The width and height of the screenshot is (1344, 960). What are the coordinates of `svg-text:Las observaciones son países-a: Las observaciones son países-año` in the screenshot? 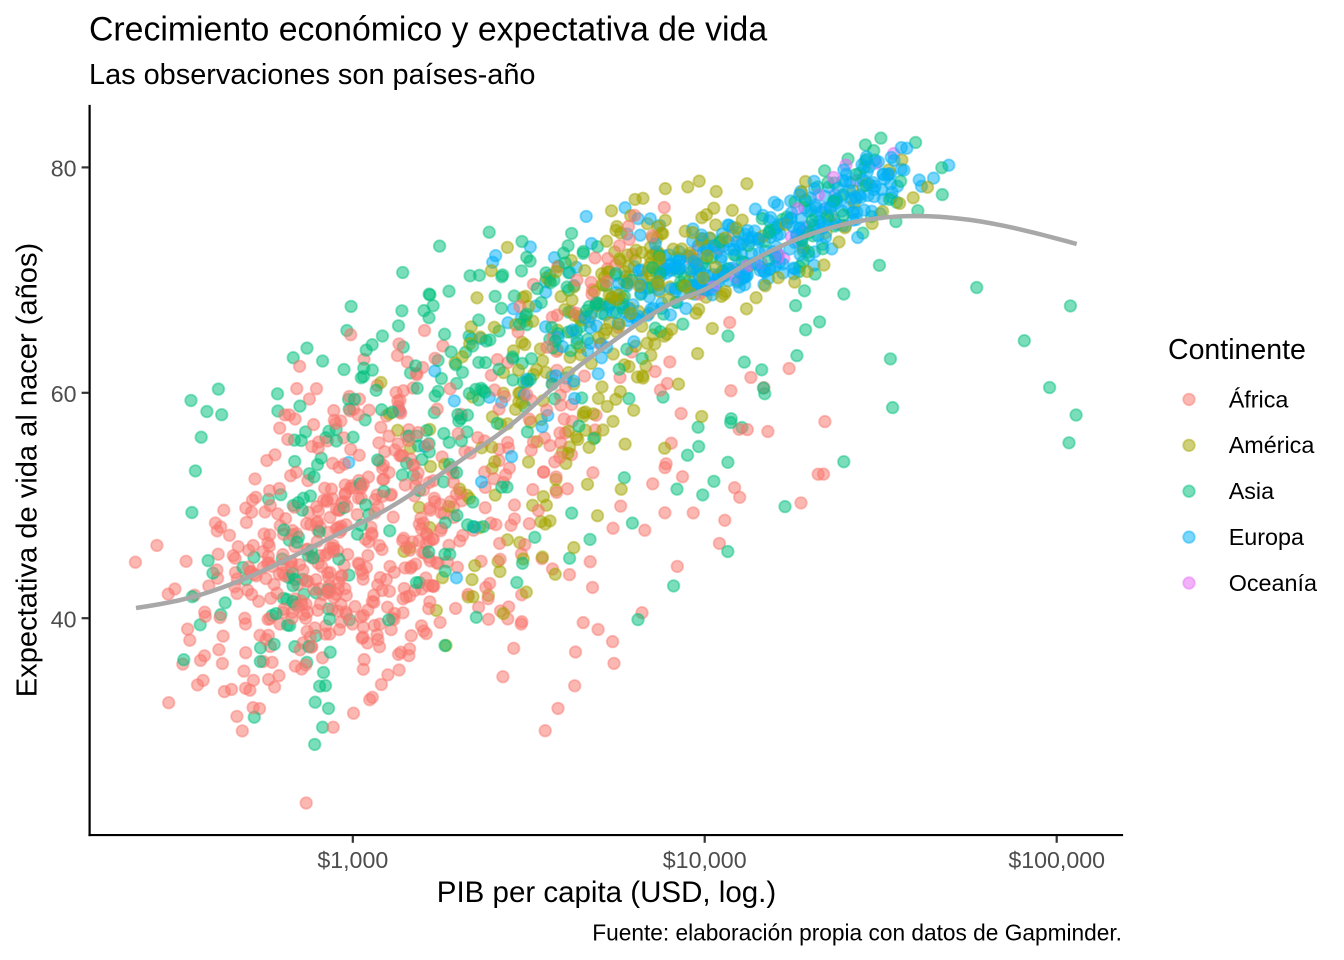 It's located at (312, 75).